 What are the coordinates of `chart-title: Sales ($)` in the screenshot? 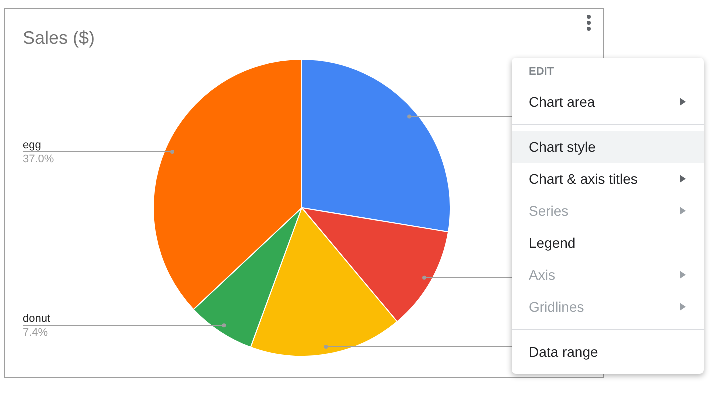 It's located at (59, 38).